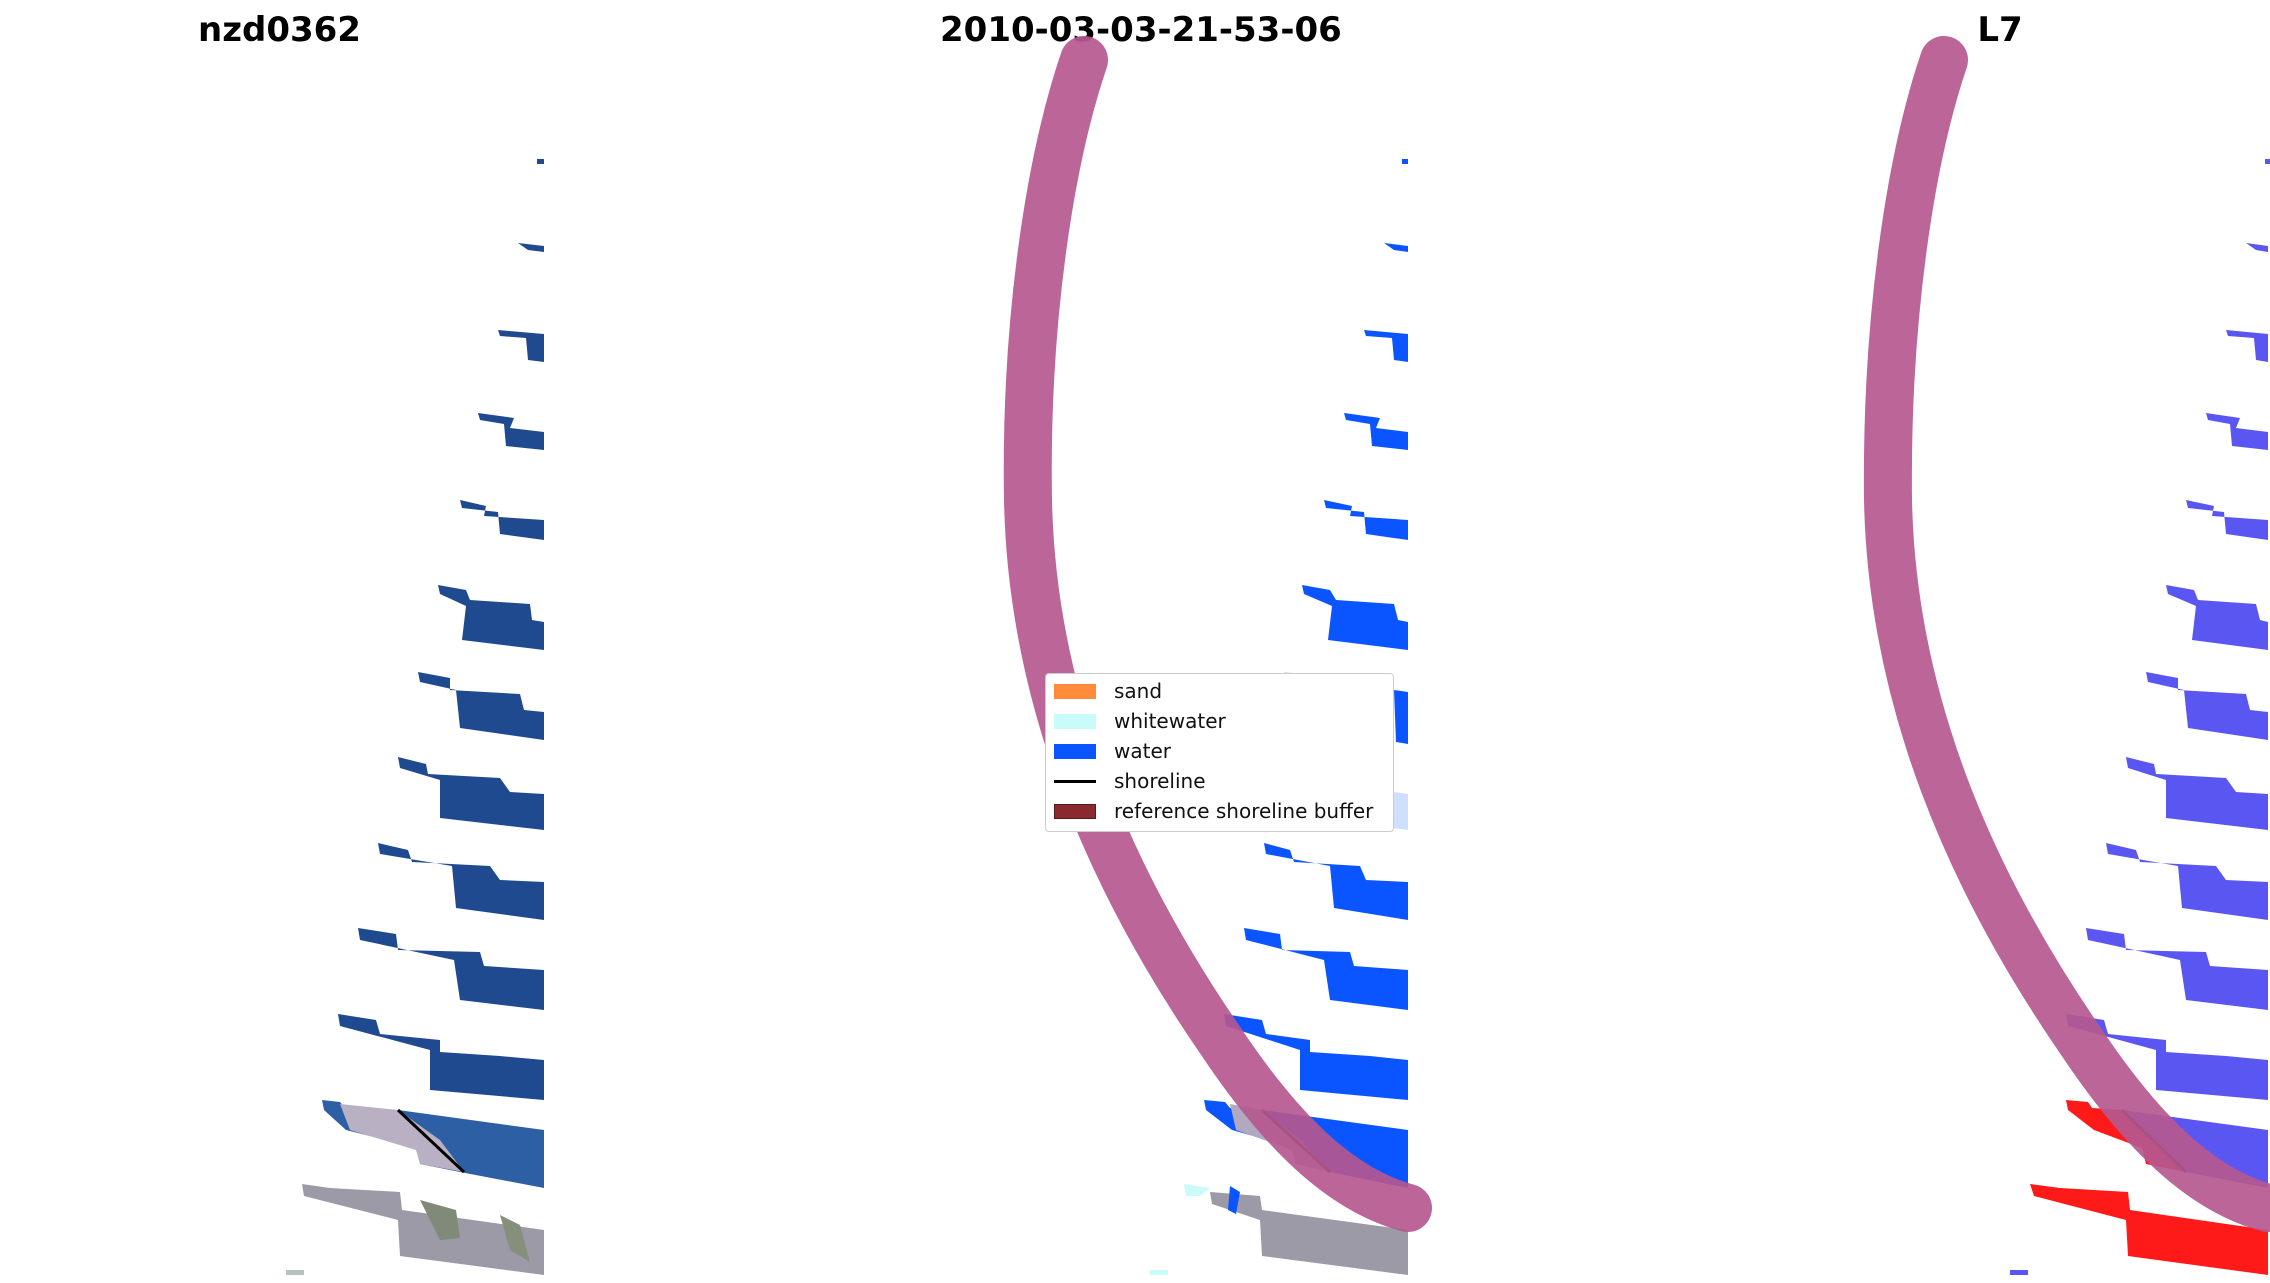 This screenshot has width=2270, height=1283. I want to click on legend-swatch-shoreline, so click(1075, 781).